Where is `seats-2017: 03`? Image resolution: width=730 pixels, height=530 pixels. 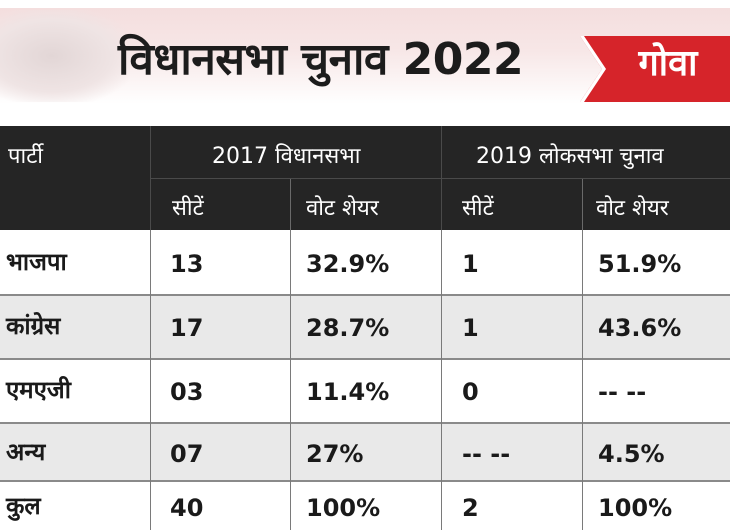 seats-2017: 03 is located at coordinates (187, 392).